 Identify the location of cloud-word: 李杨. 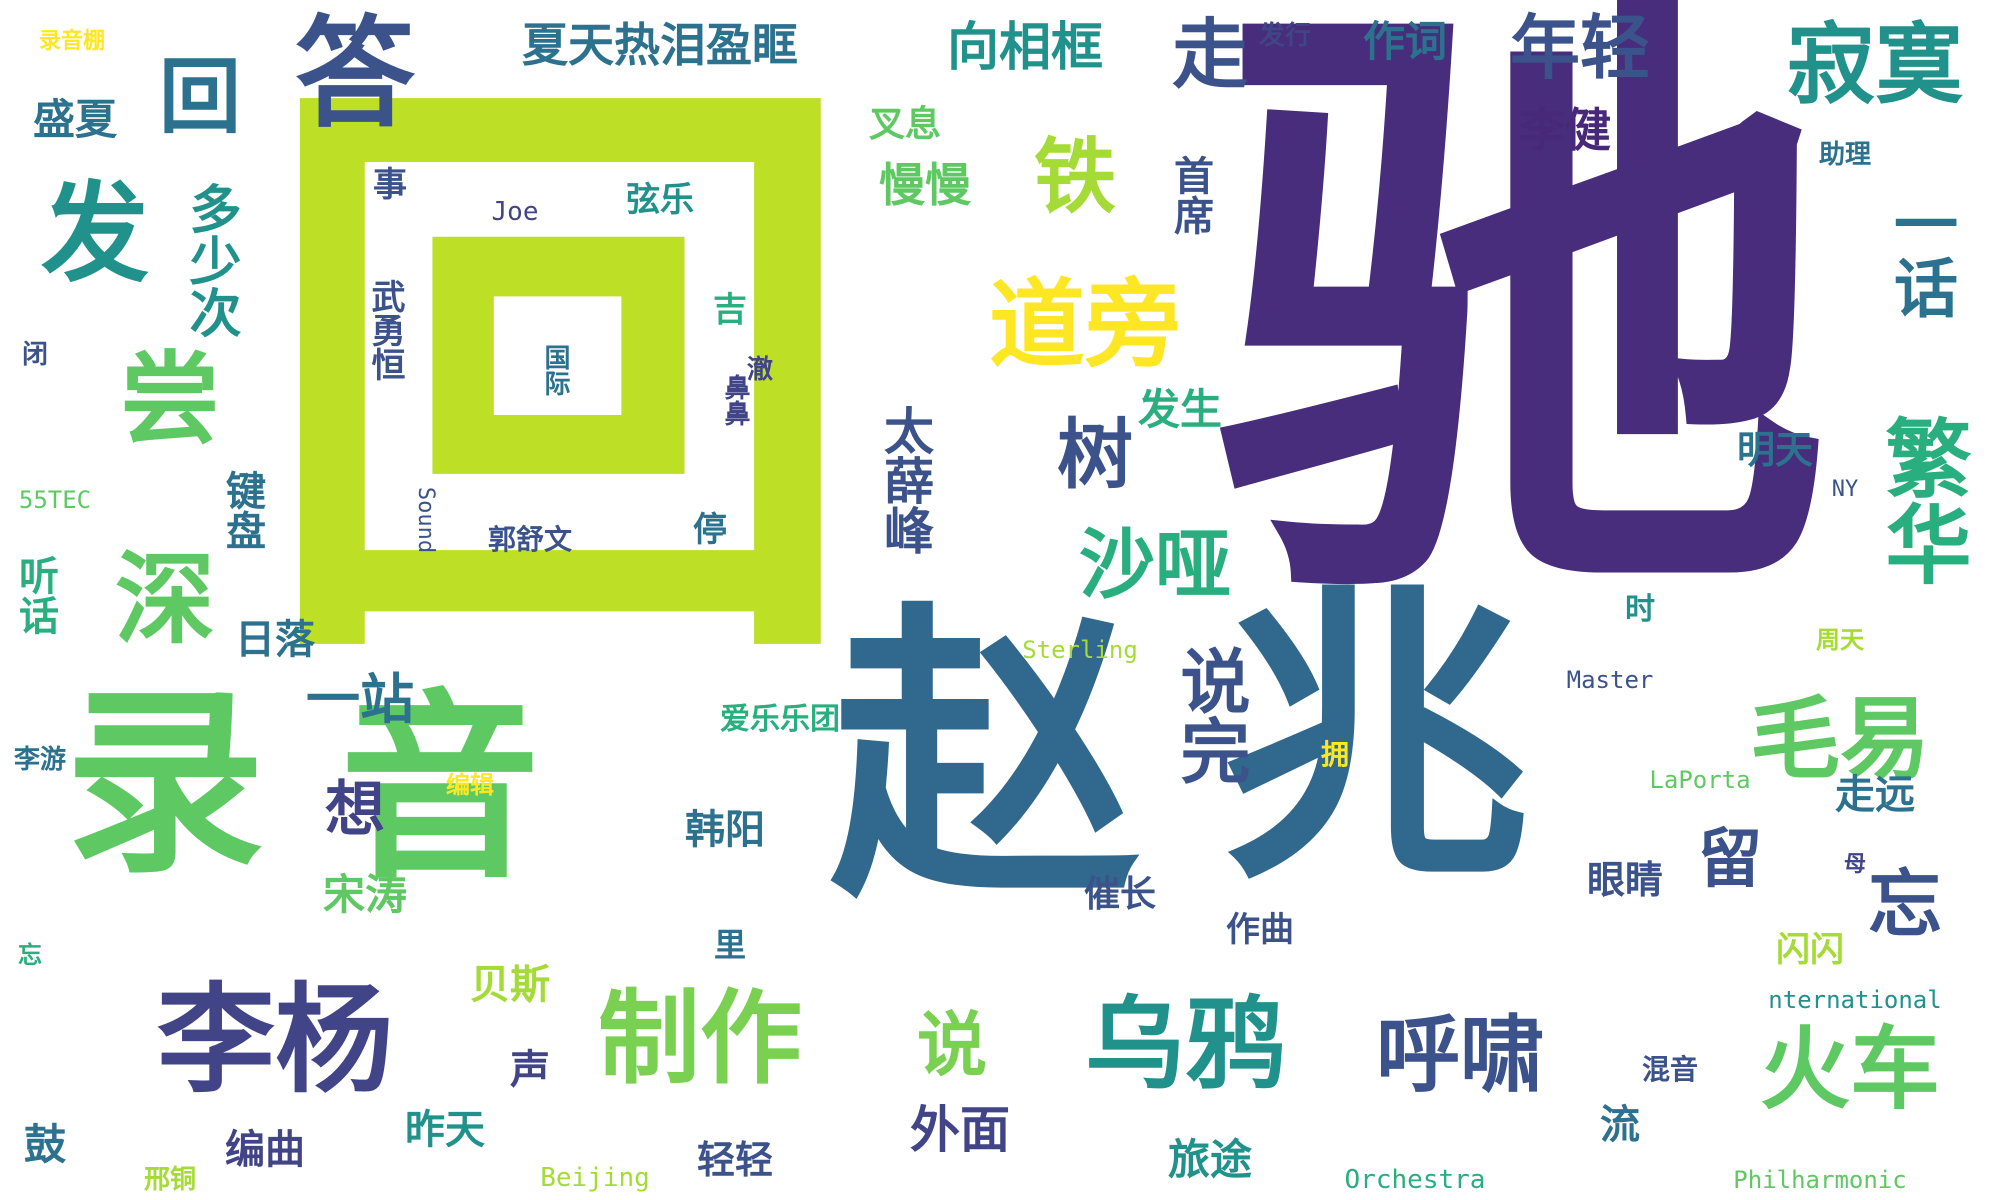
(274, 1040).